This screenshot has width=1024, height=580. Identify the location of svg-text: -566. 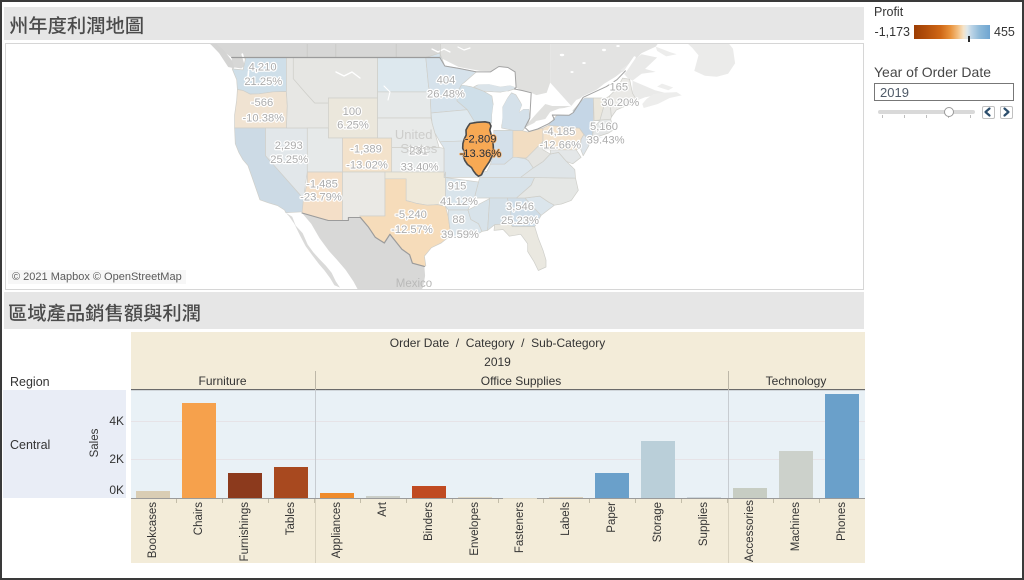
(262, 103).